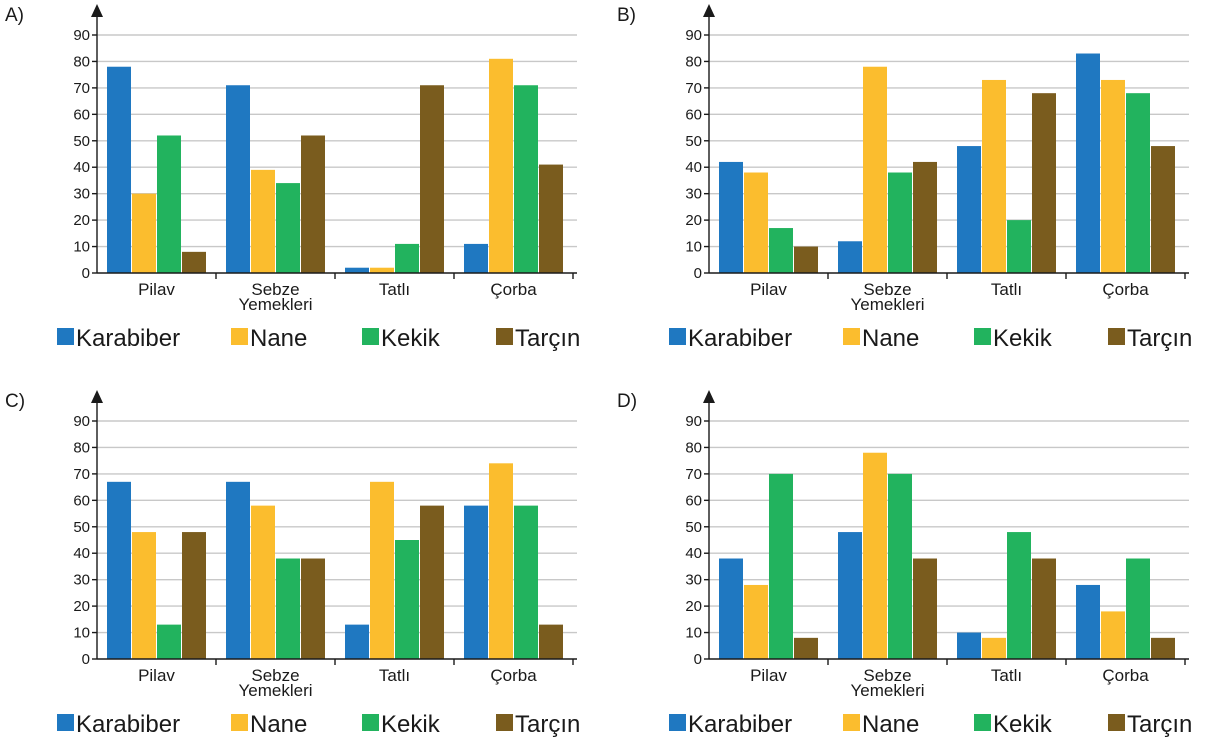 The height and width of the screenshot is (743, 1231). Describe the element at coordinates (627, 401) in the screenshot. I see `panel-label: D)` at that location.